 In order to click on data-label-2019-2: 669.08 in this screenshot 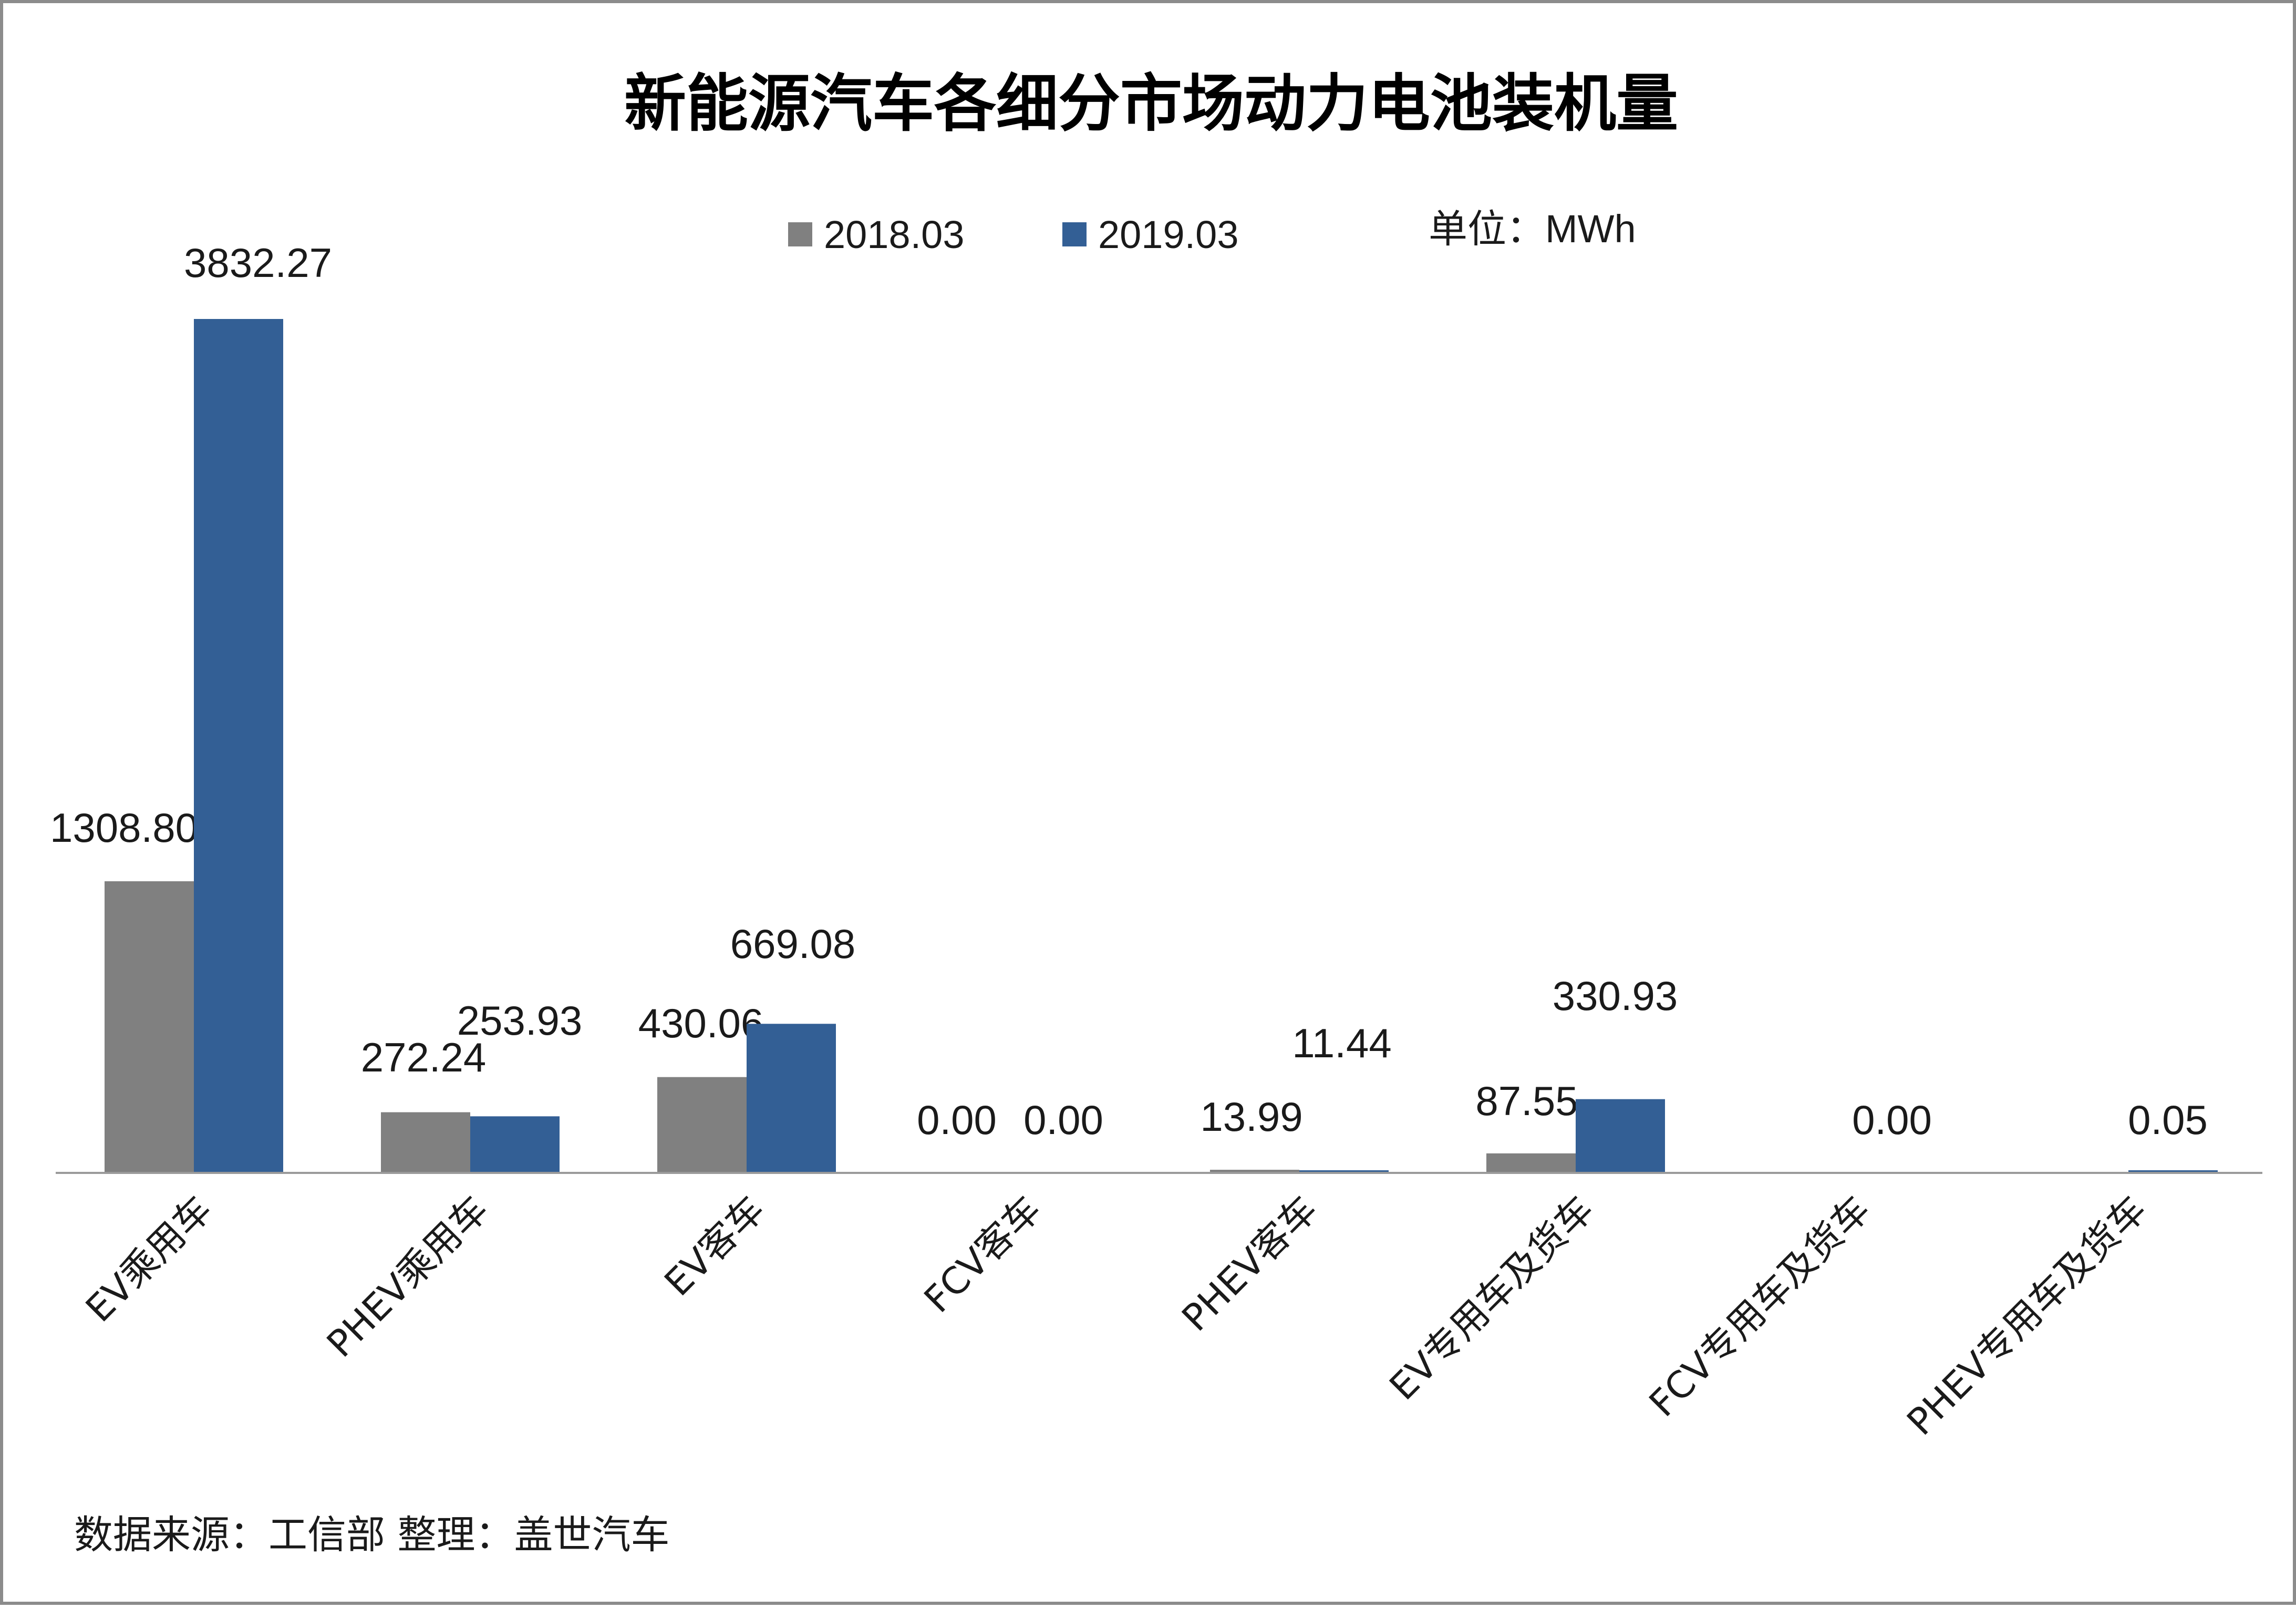, I will do `click(793, 944)`.